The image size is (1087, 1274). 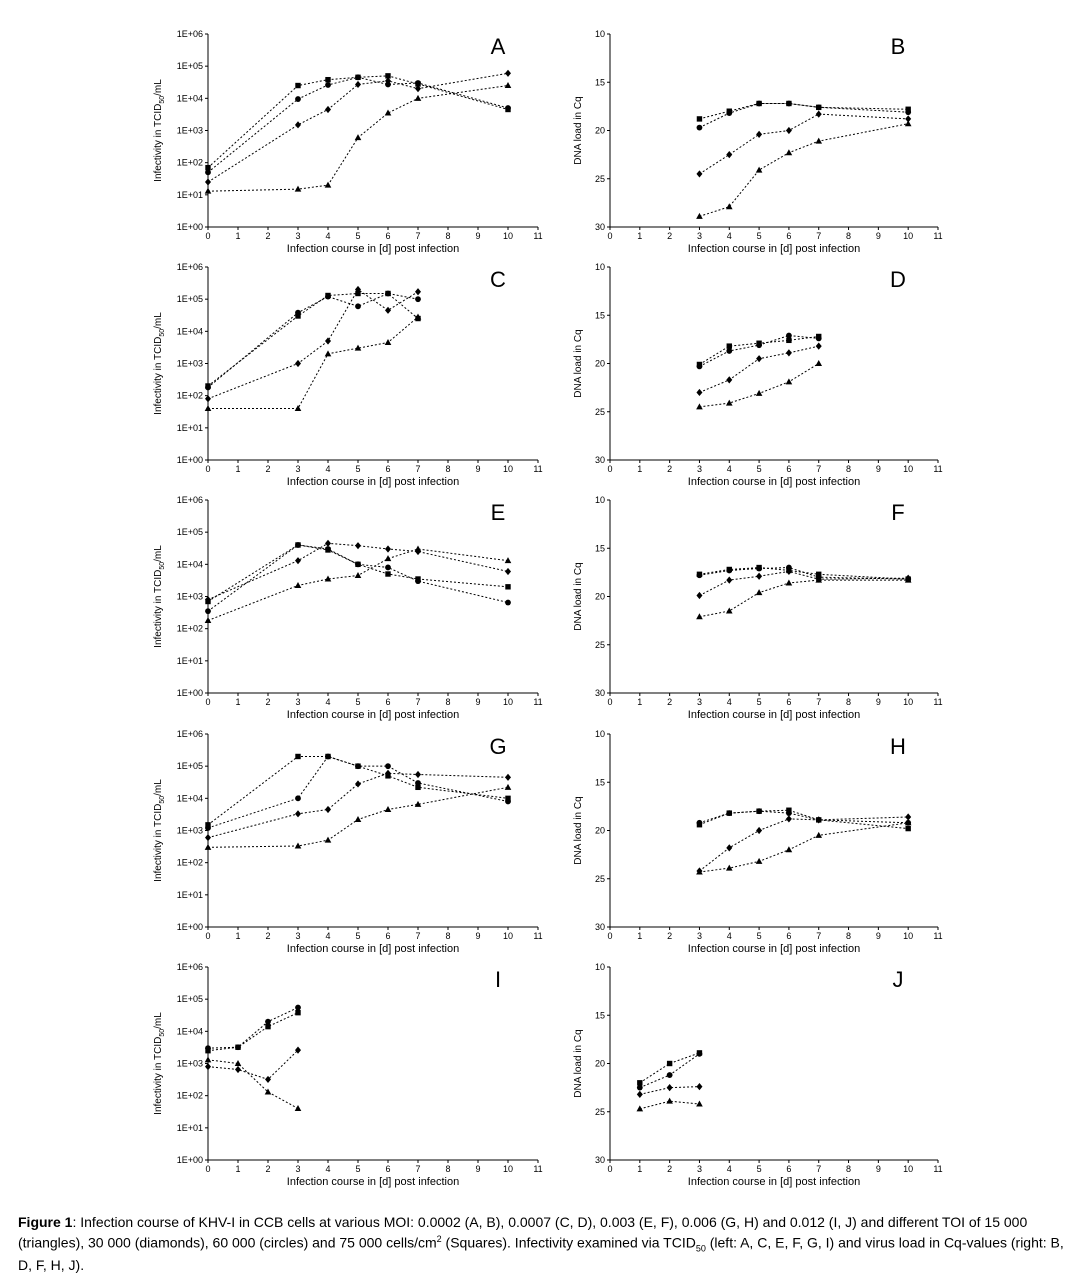 I want to click on y-tick-label: 1E+06, so click(x=190, y=34).